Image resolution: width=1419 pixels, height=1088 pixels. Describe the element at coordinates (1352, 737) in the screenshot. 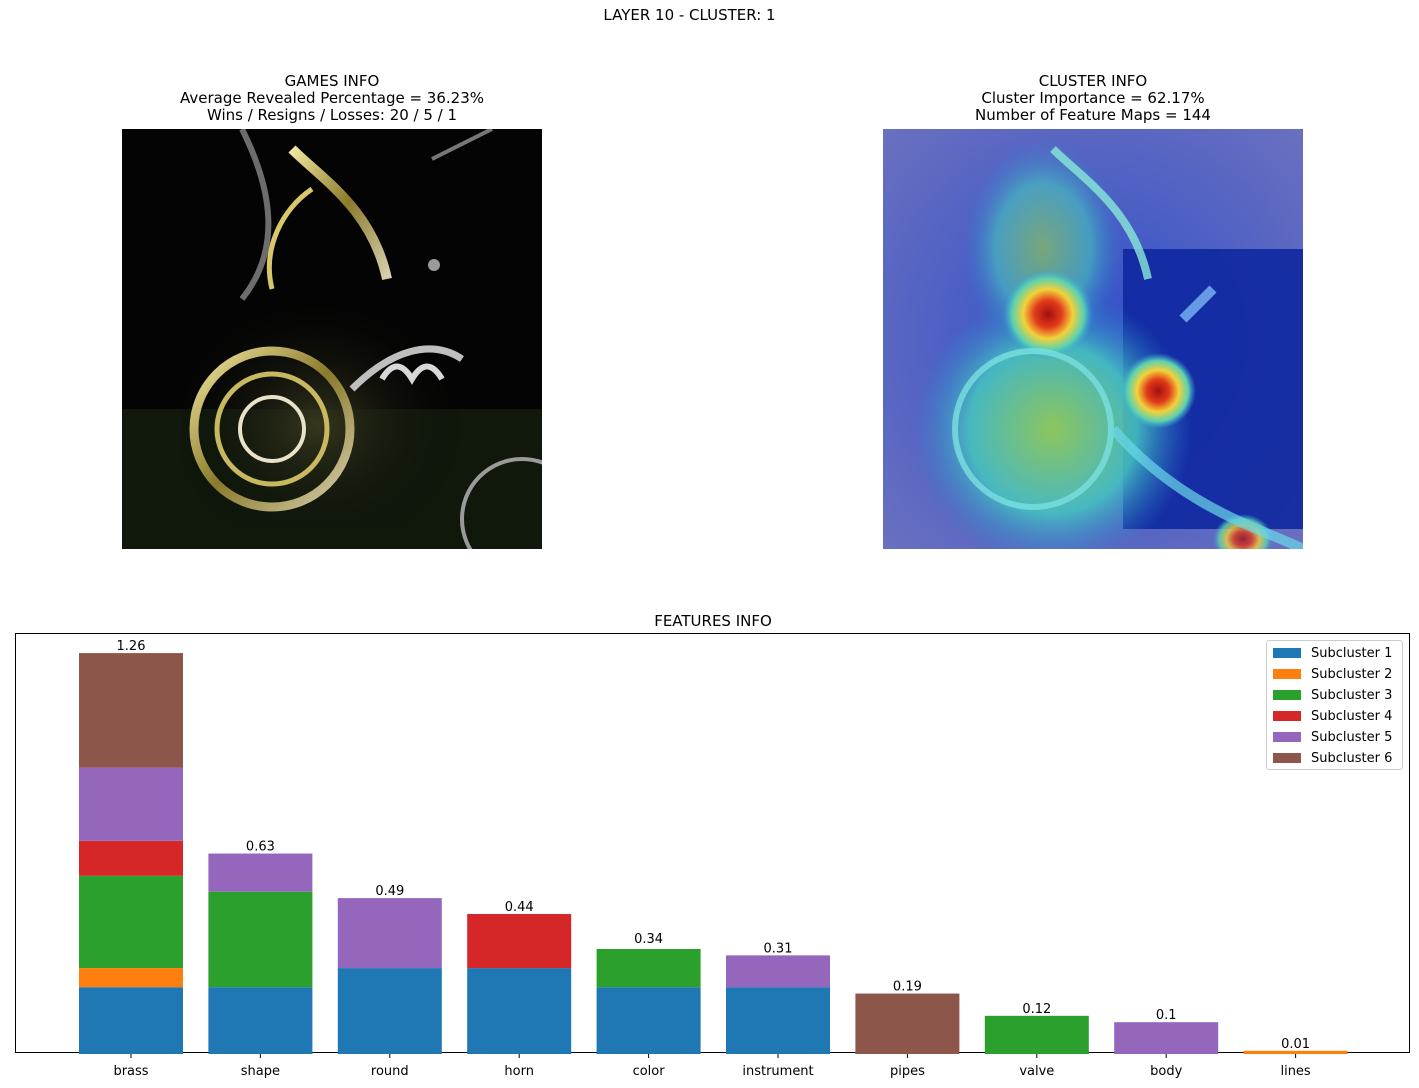

I see `legend-label: Subcluster 5` at that location.